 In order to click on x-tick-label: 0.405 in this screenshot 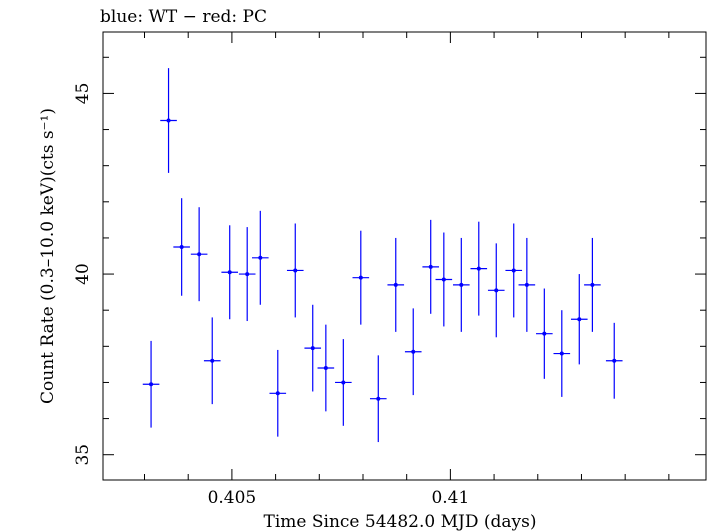, I will do `click(232, 498)`.